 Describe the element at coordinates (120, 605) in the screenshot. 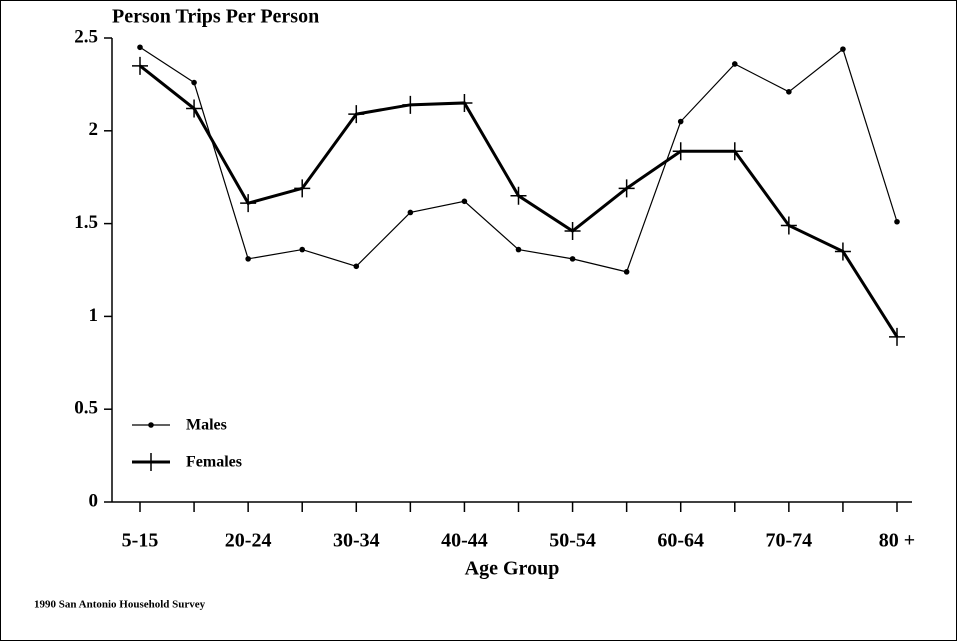

I see `source-note: 1990 San Antonio Household Survey` at that location.